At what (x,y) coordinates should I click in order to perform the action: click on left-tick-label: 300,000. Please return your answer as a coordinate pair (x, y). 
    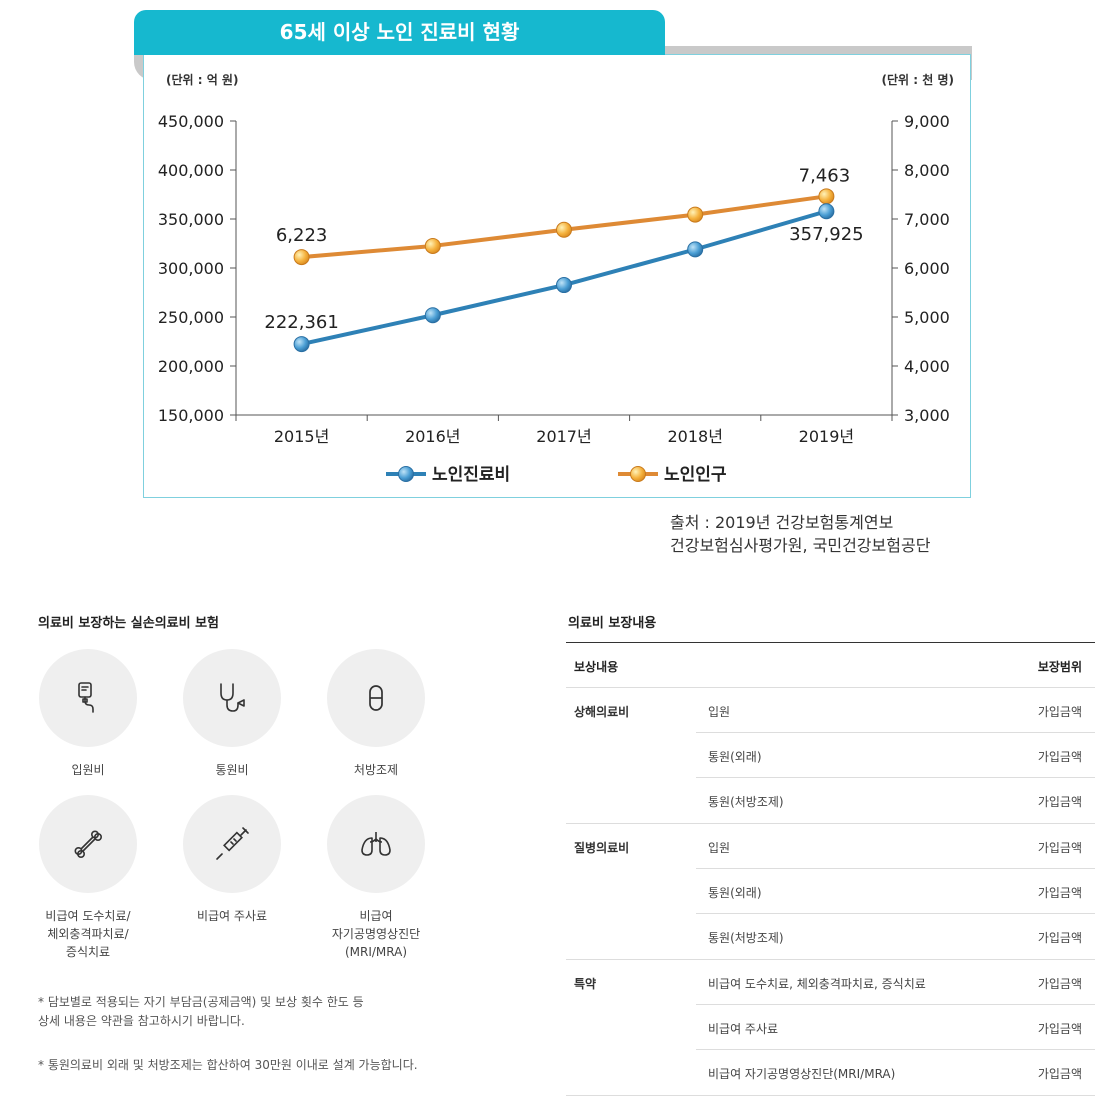
    Looking at the image, I should click on (191, 268).